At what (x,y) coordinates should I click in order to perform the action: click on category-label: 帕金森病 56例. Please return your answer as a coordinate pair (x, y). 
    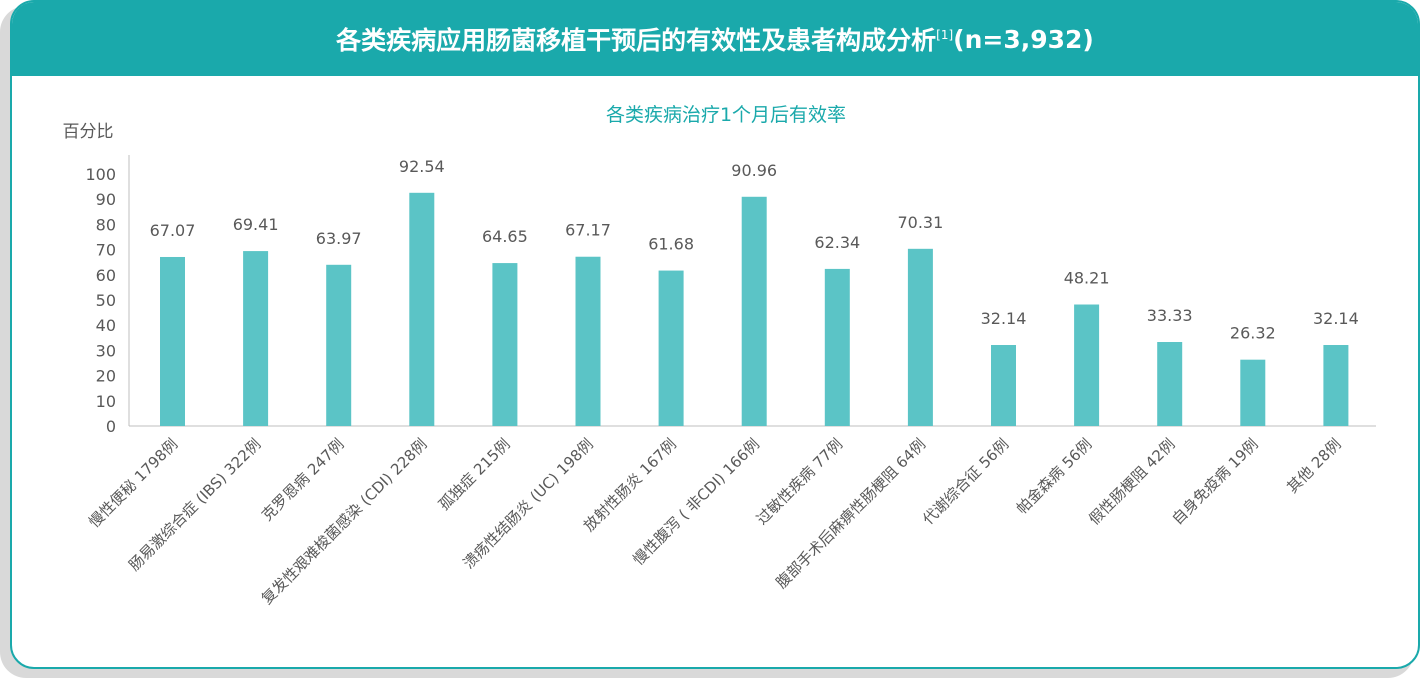
    Looking at the image, I should click on (1054, 476).